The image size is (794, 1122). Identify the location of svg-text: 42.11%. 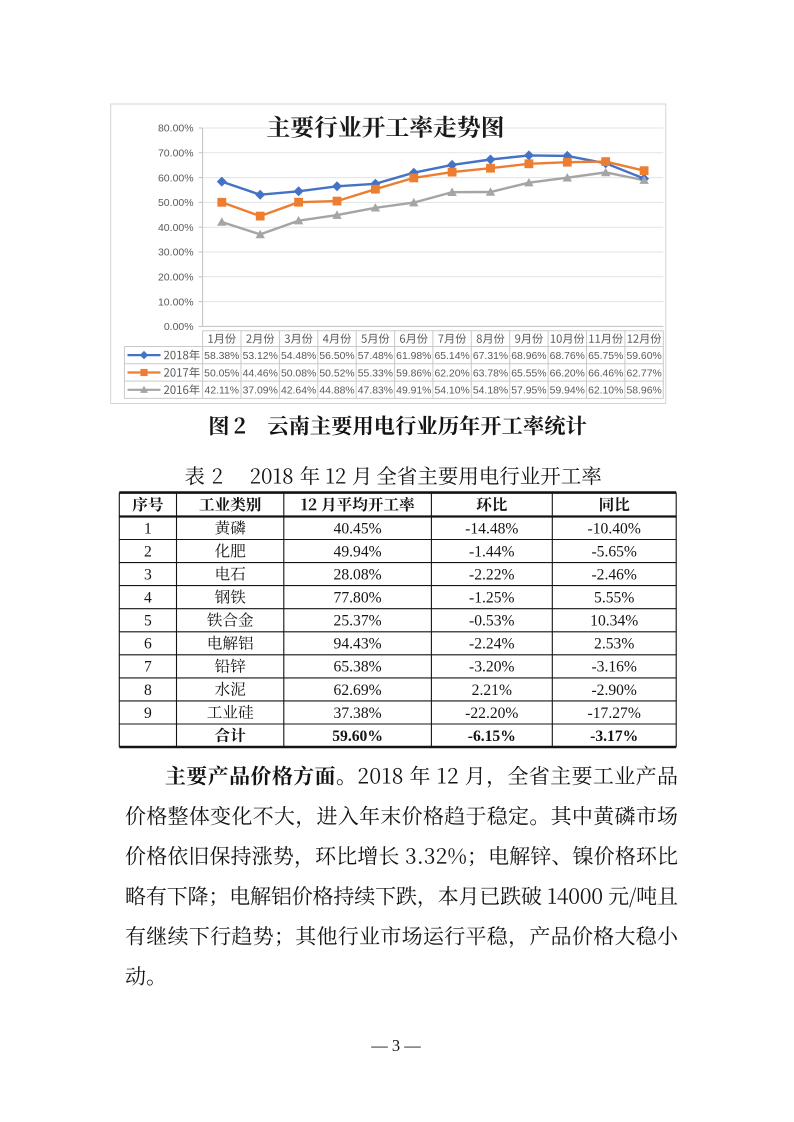
(222, 391).